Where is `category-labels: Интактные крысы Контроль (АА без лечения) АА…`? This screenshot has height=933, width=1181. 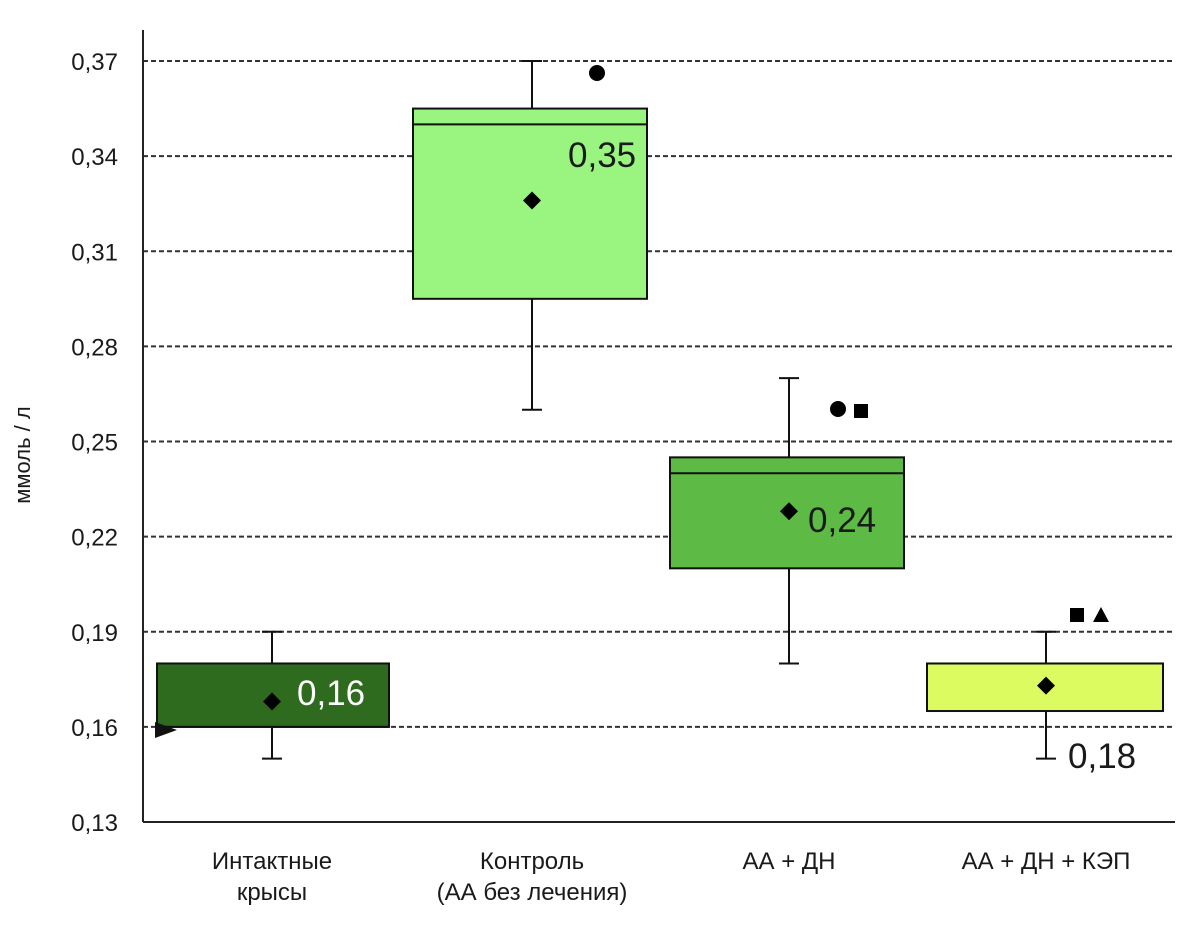
category-labels: Интактные крысы Контроль (АА без лечения) АА… is located at coordinates (671, 877).